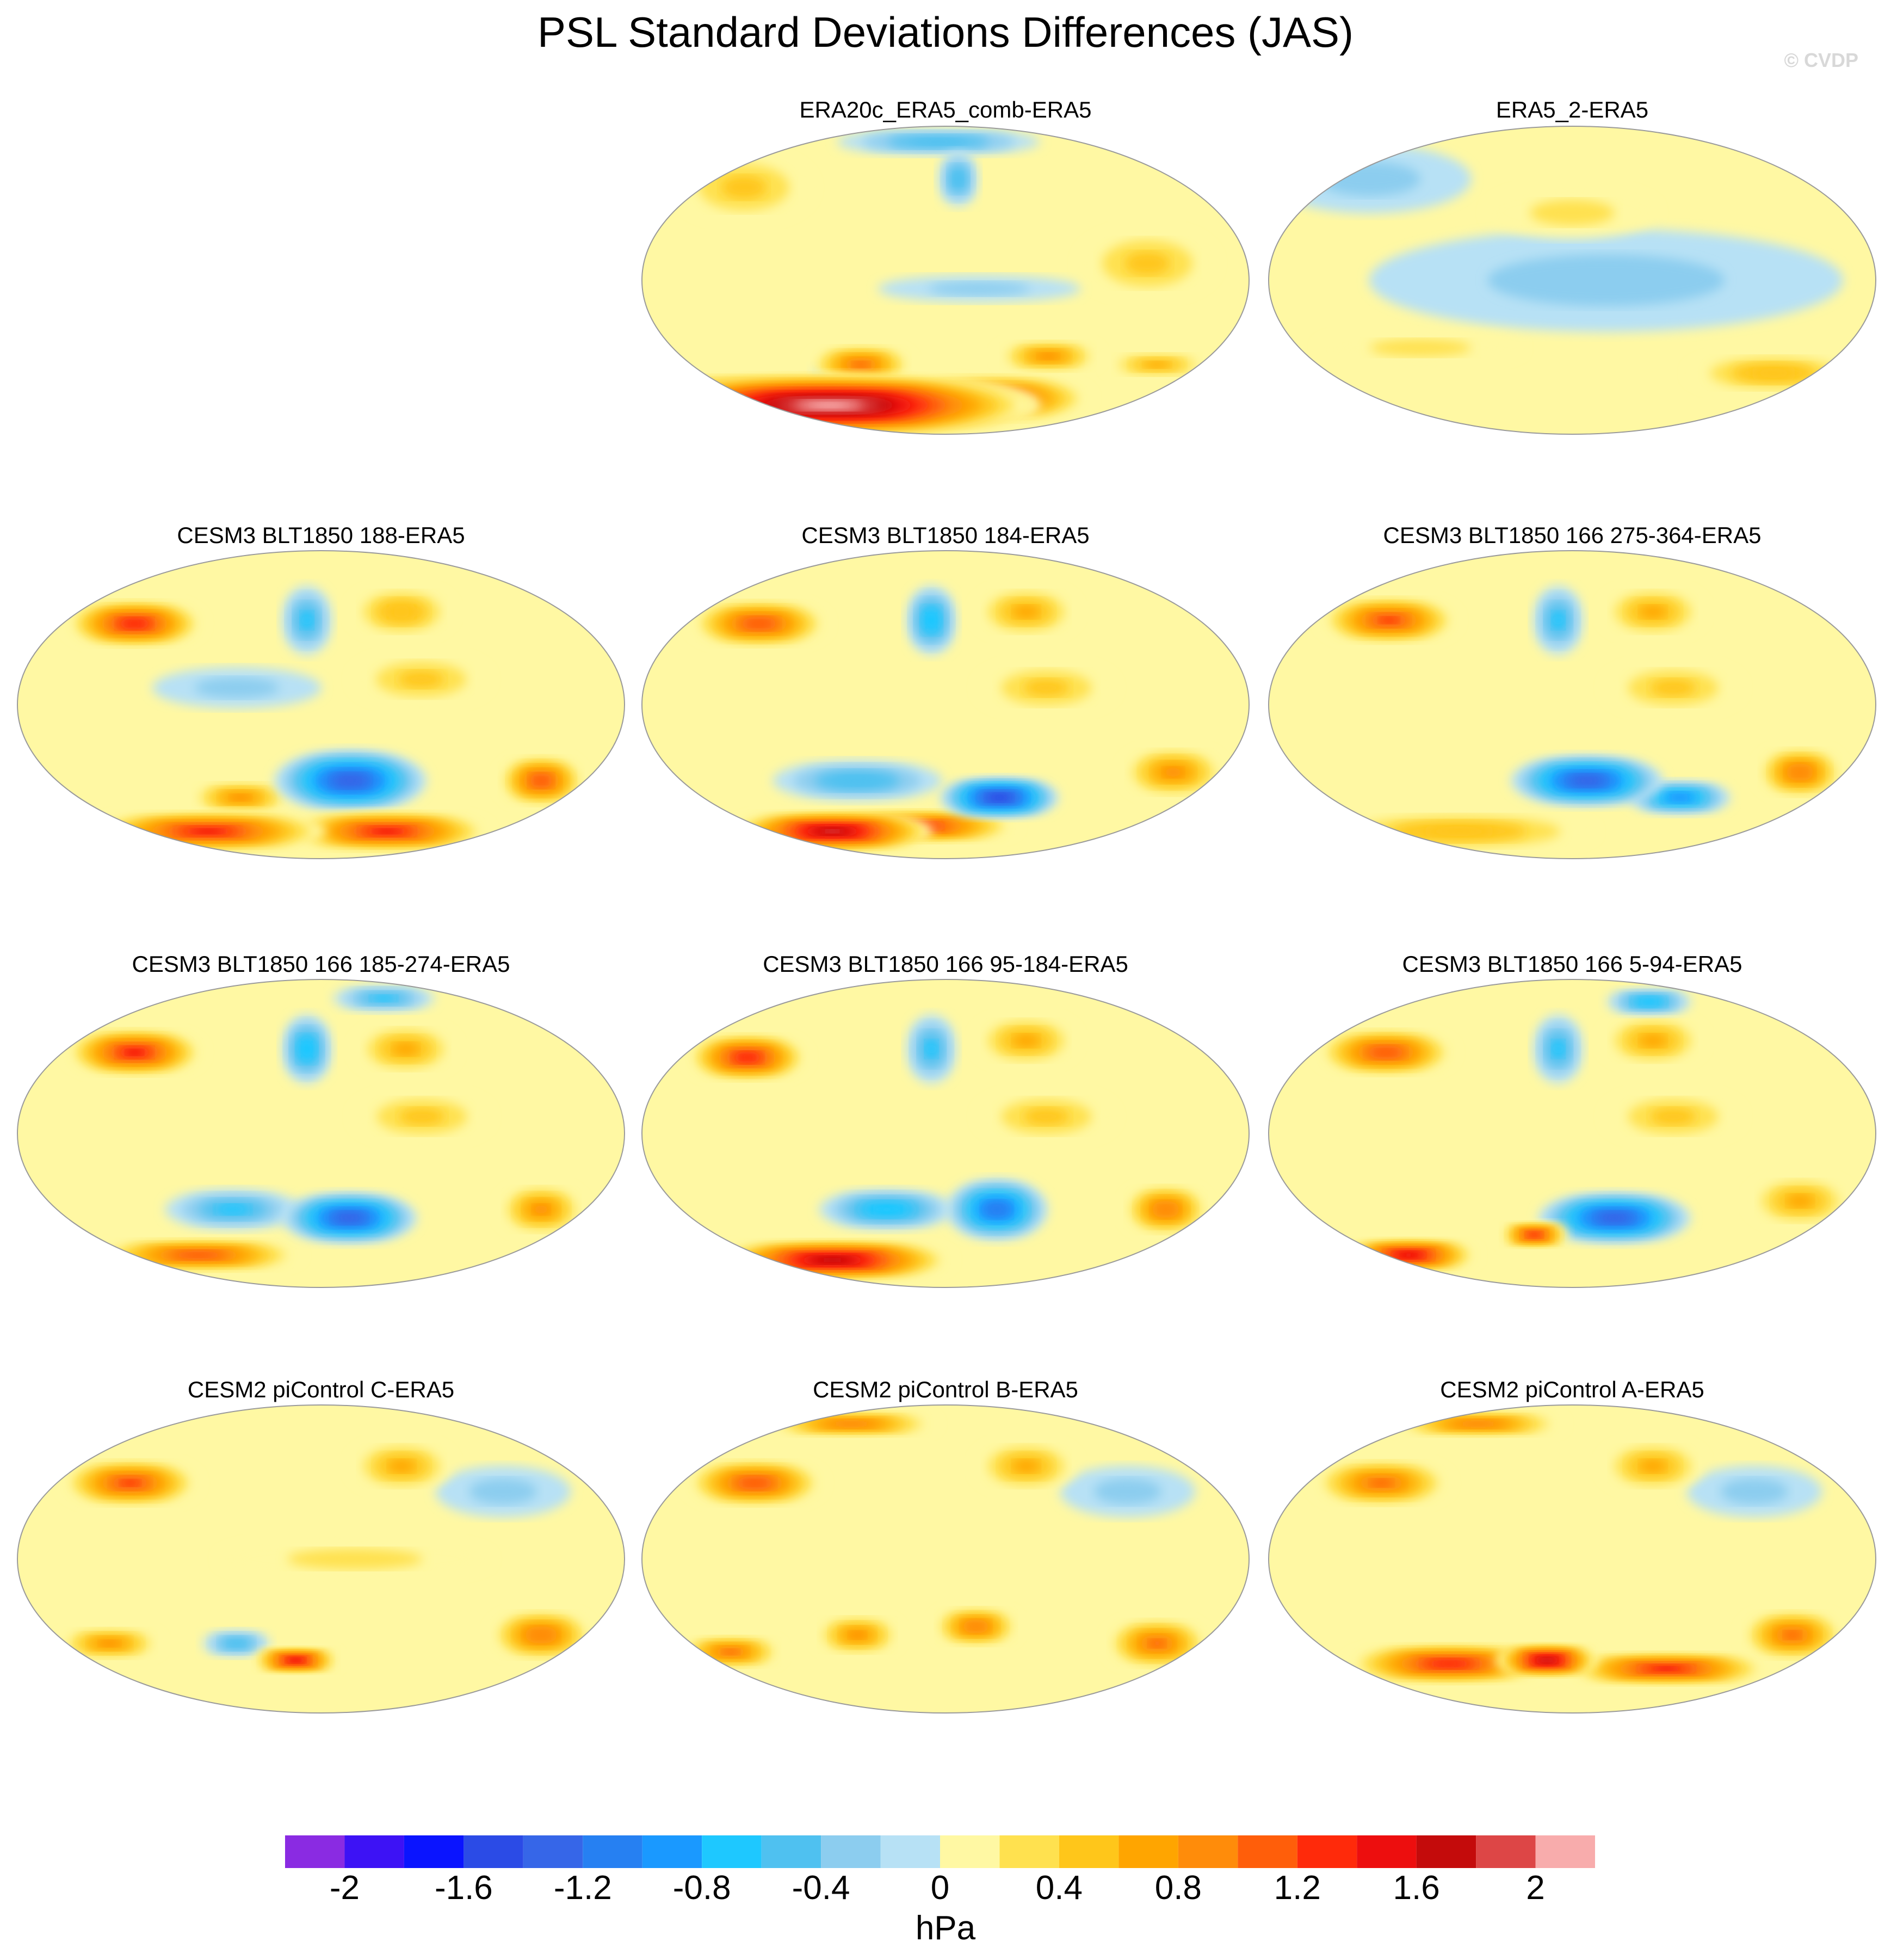 Image resolution: width=1891 pixels, height=1960 pixels. I want to click on colorbar-tick-label: -0.8, so click(701, 1888).